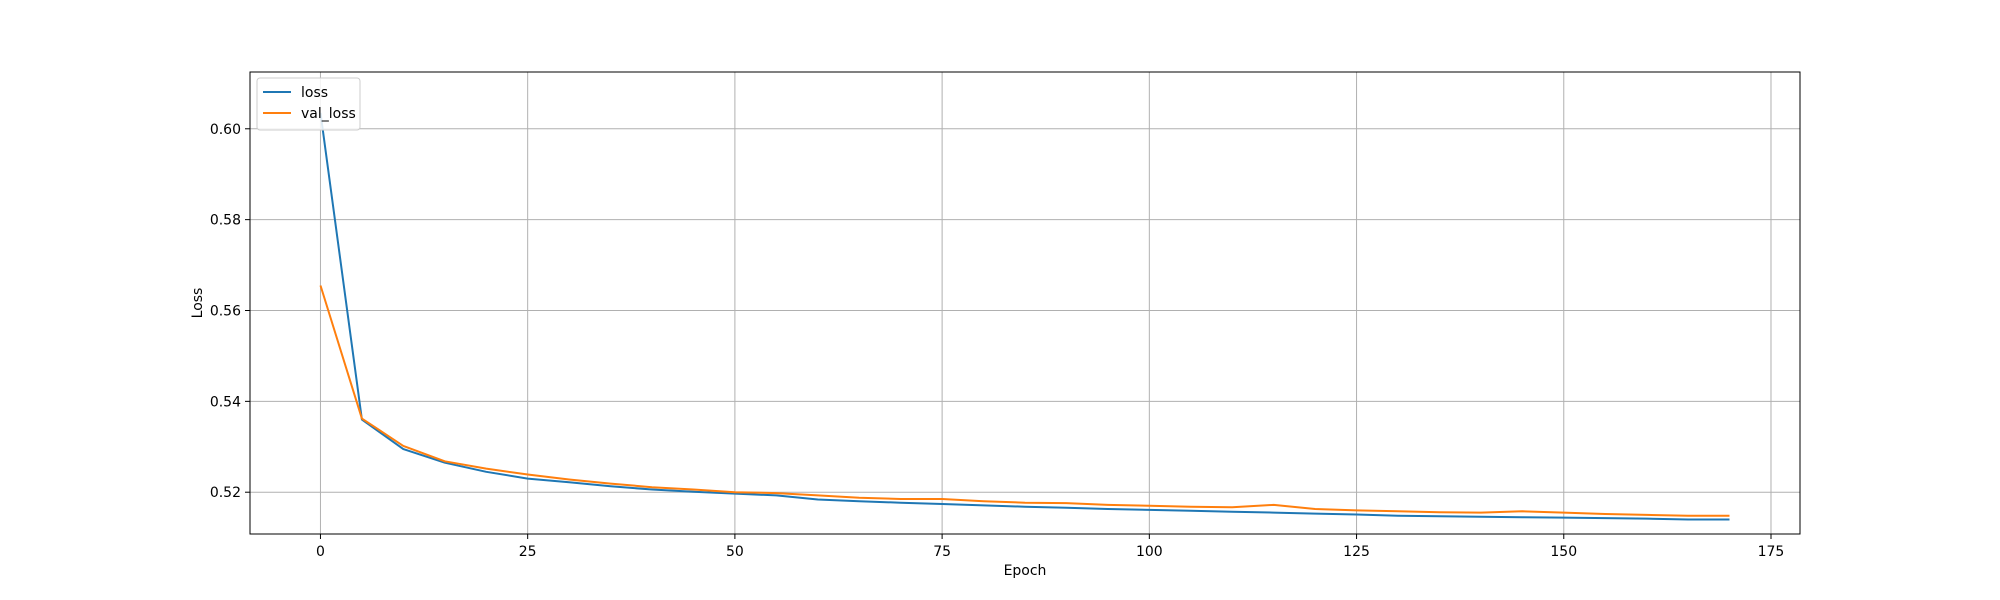  I want to click on x-tick-label: 150, so click(1563, 552).